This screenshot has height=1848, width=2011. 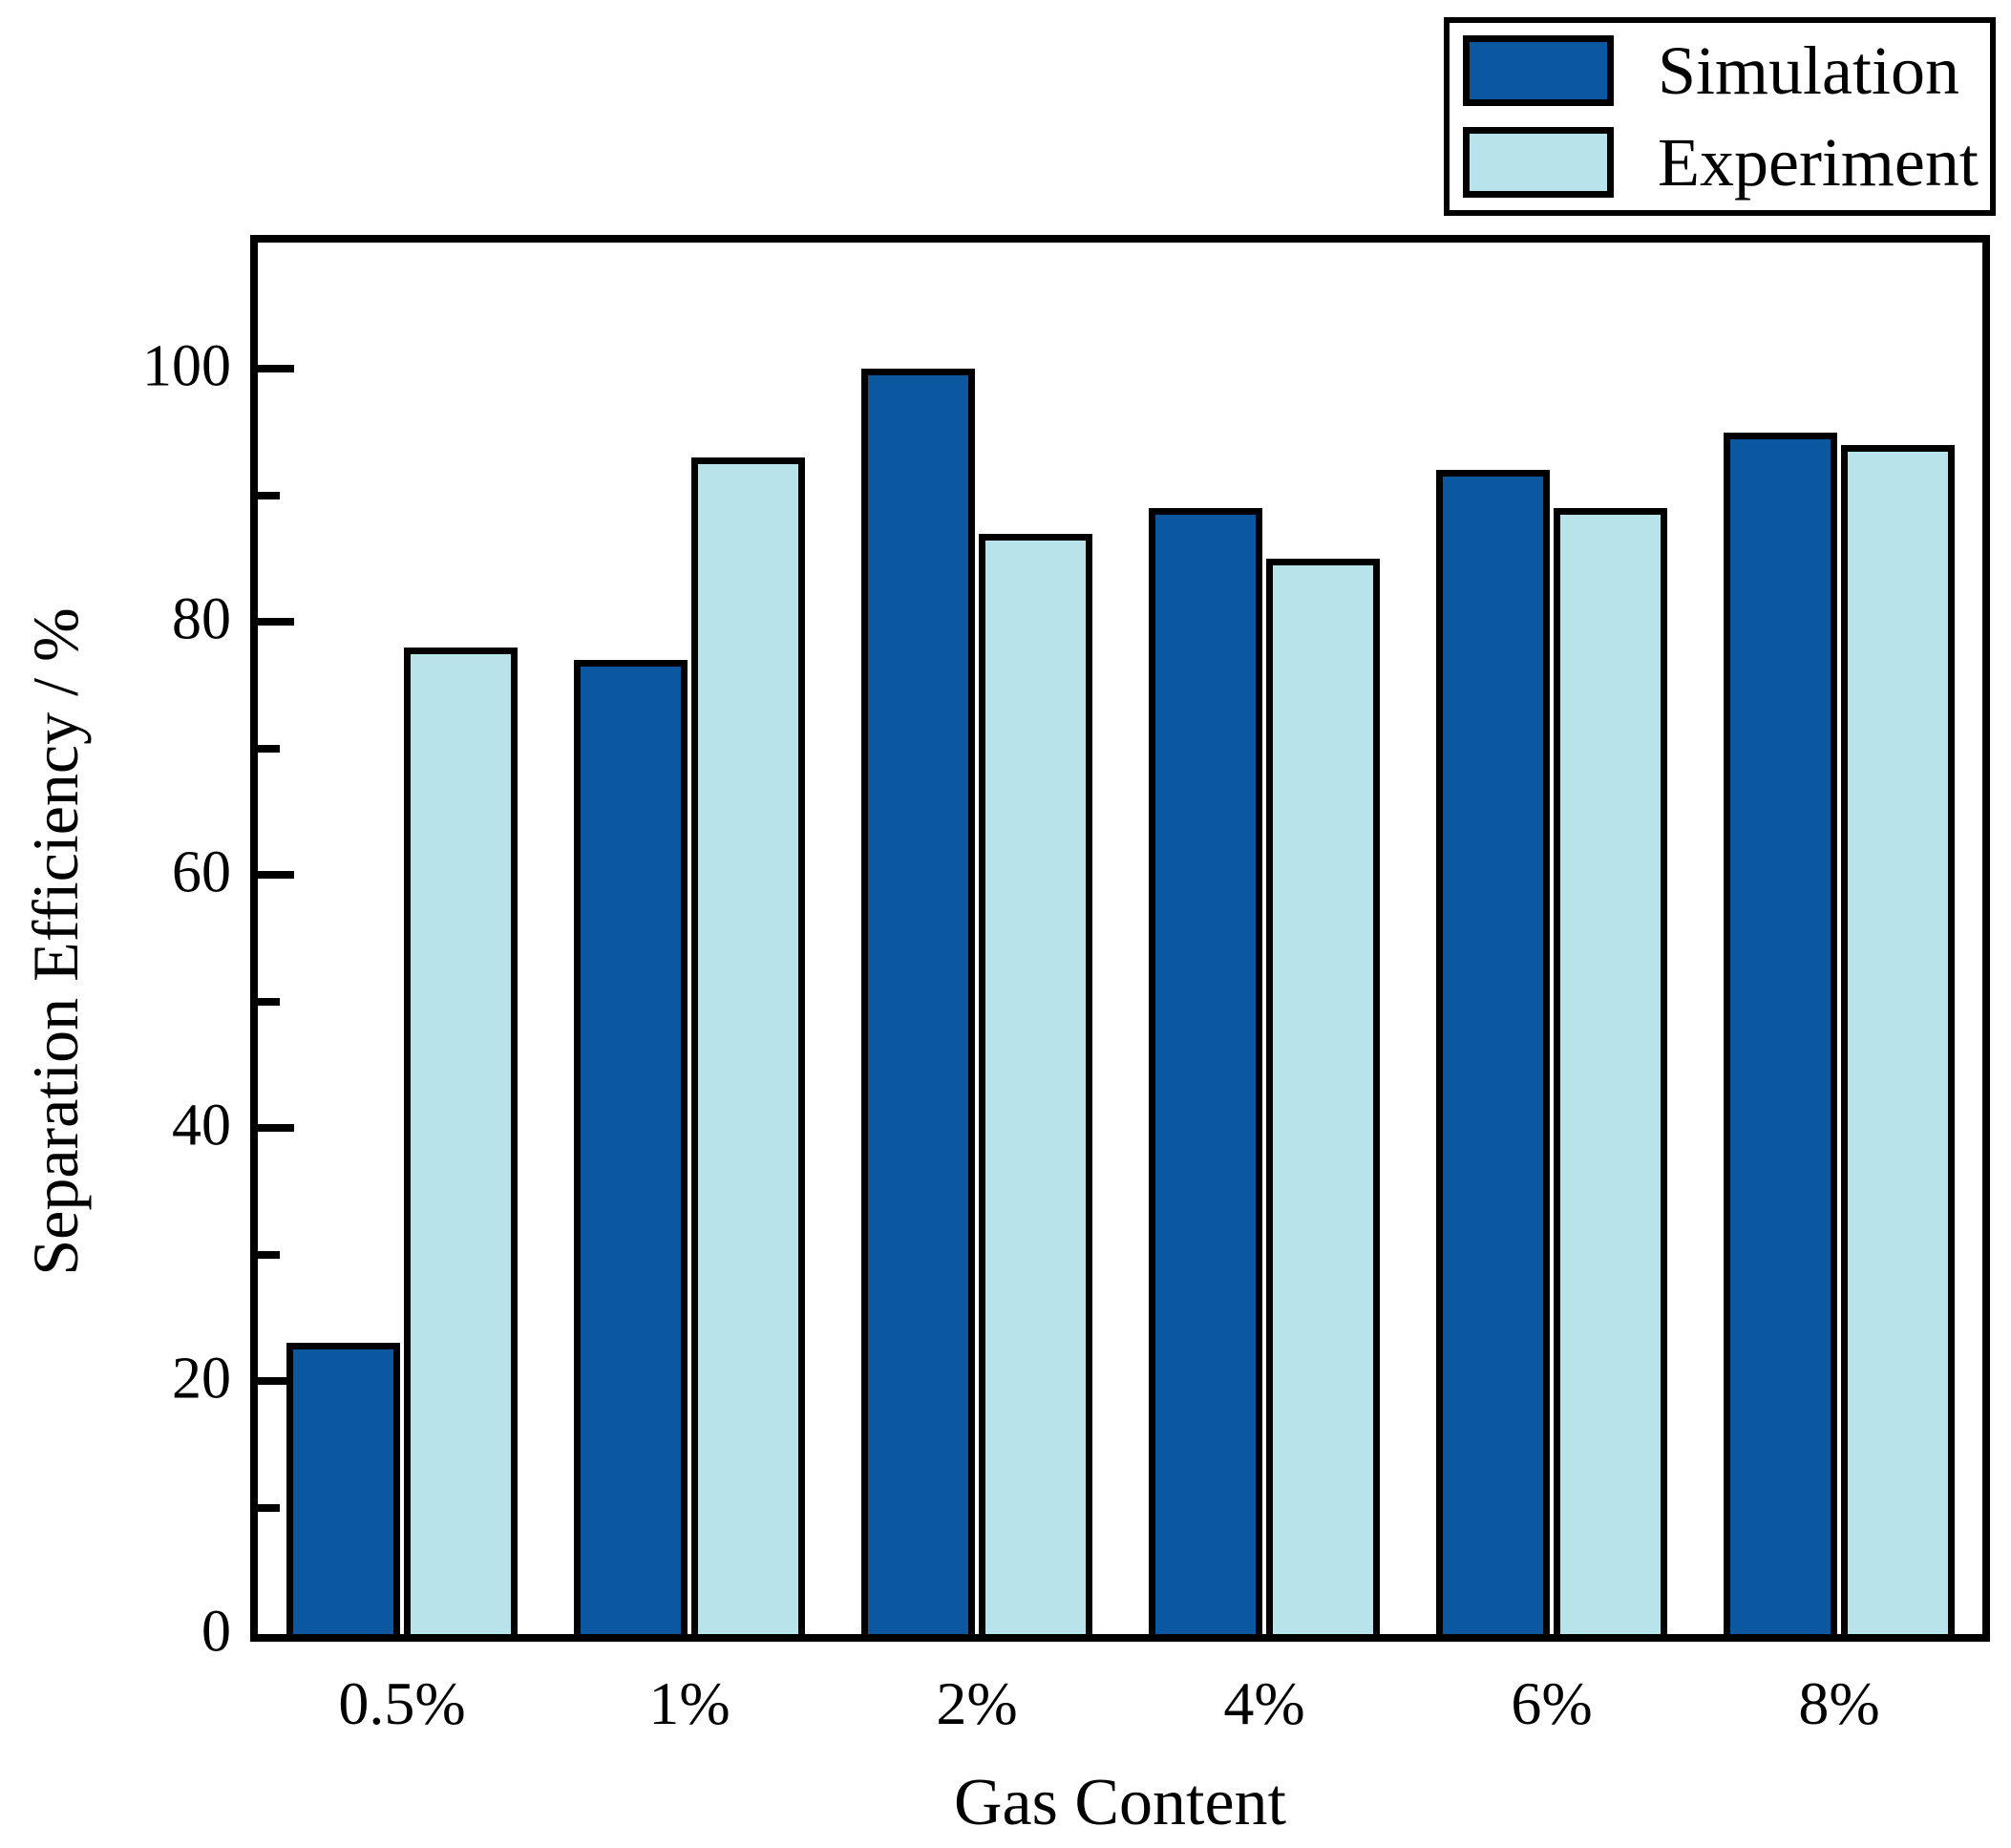 I want to click on bar-experiment-2%, so click(x=1035, y=1084).